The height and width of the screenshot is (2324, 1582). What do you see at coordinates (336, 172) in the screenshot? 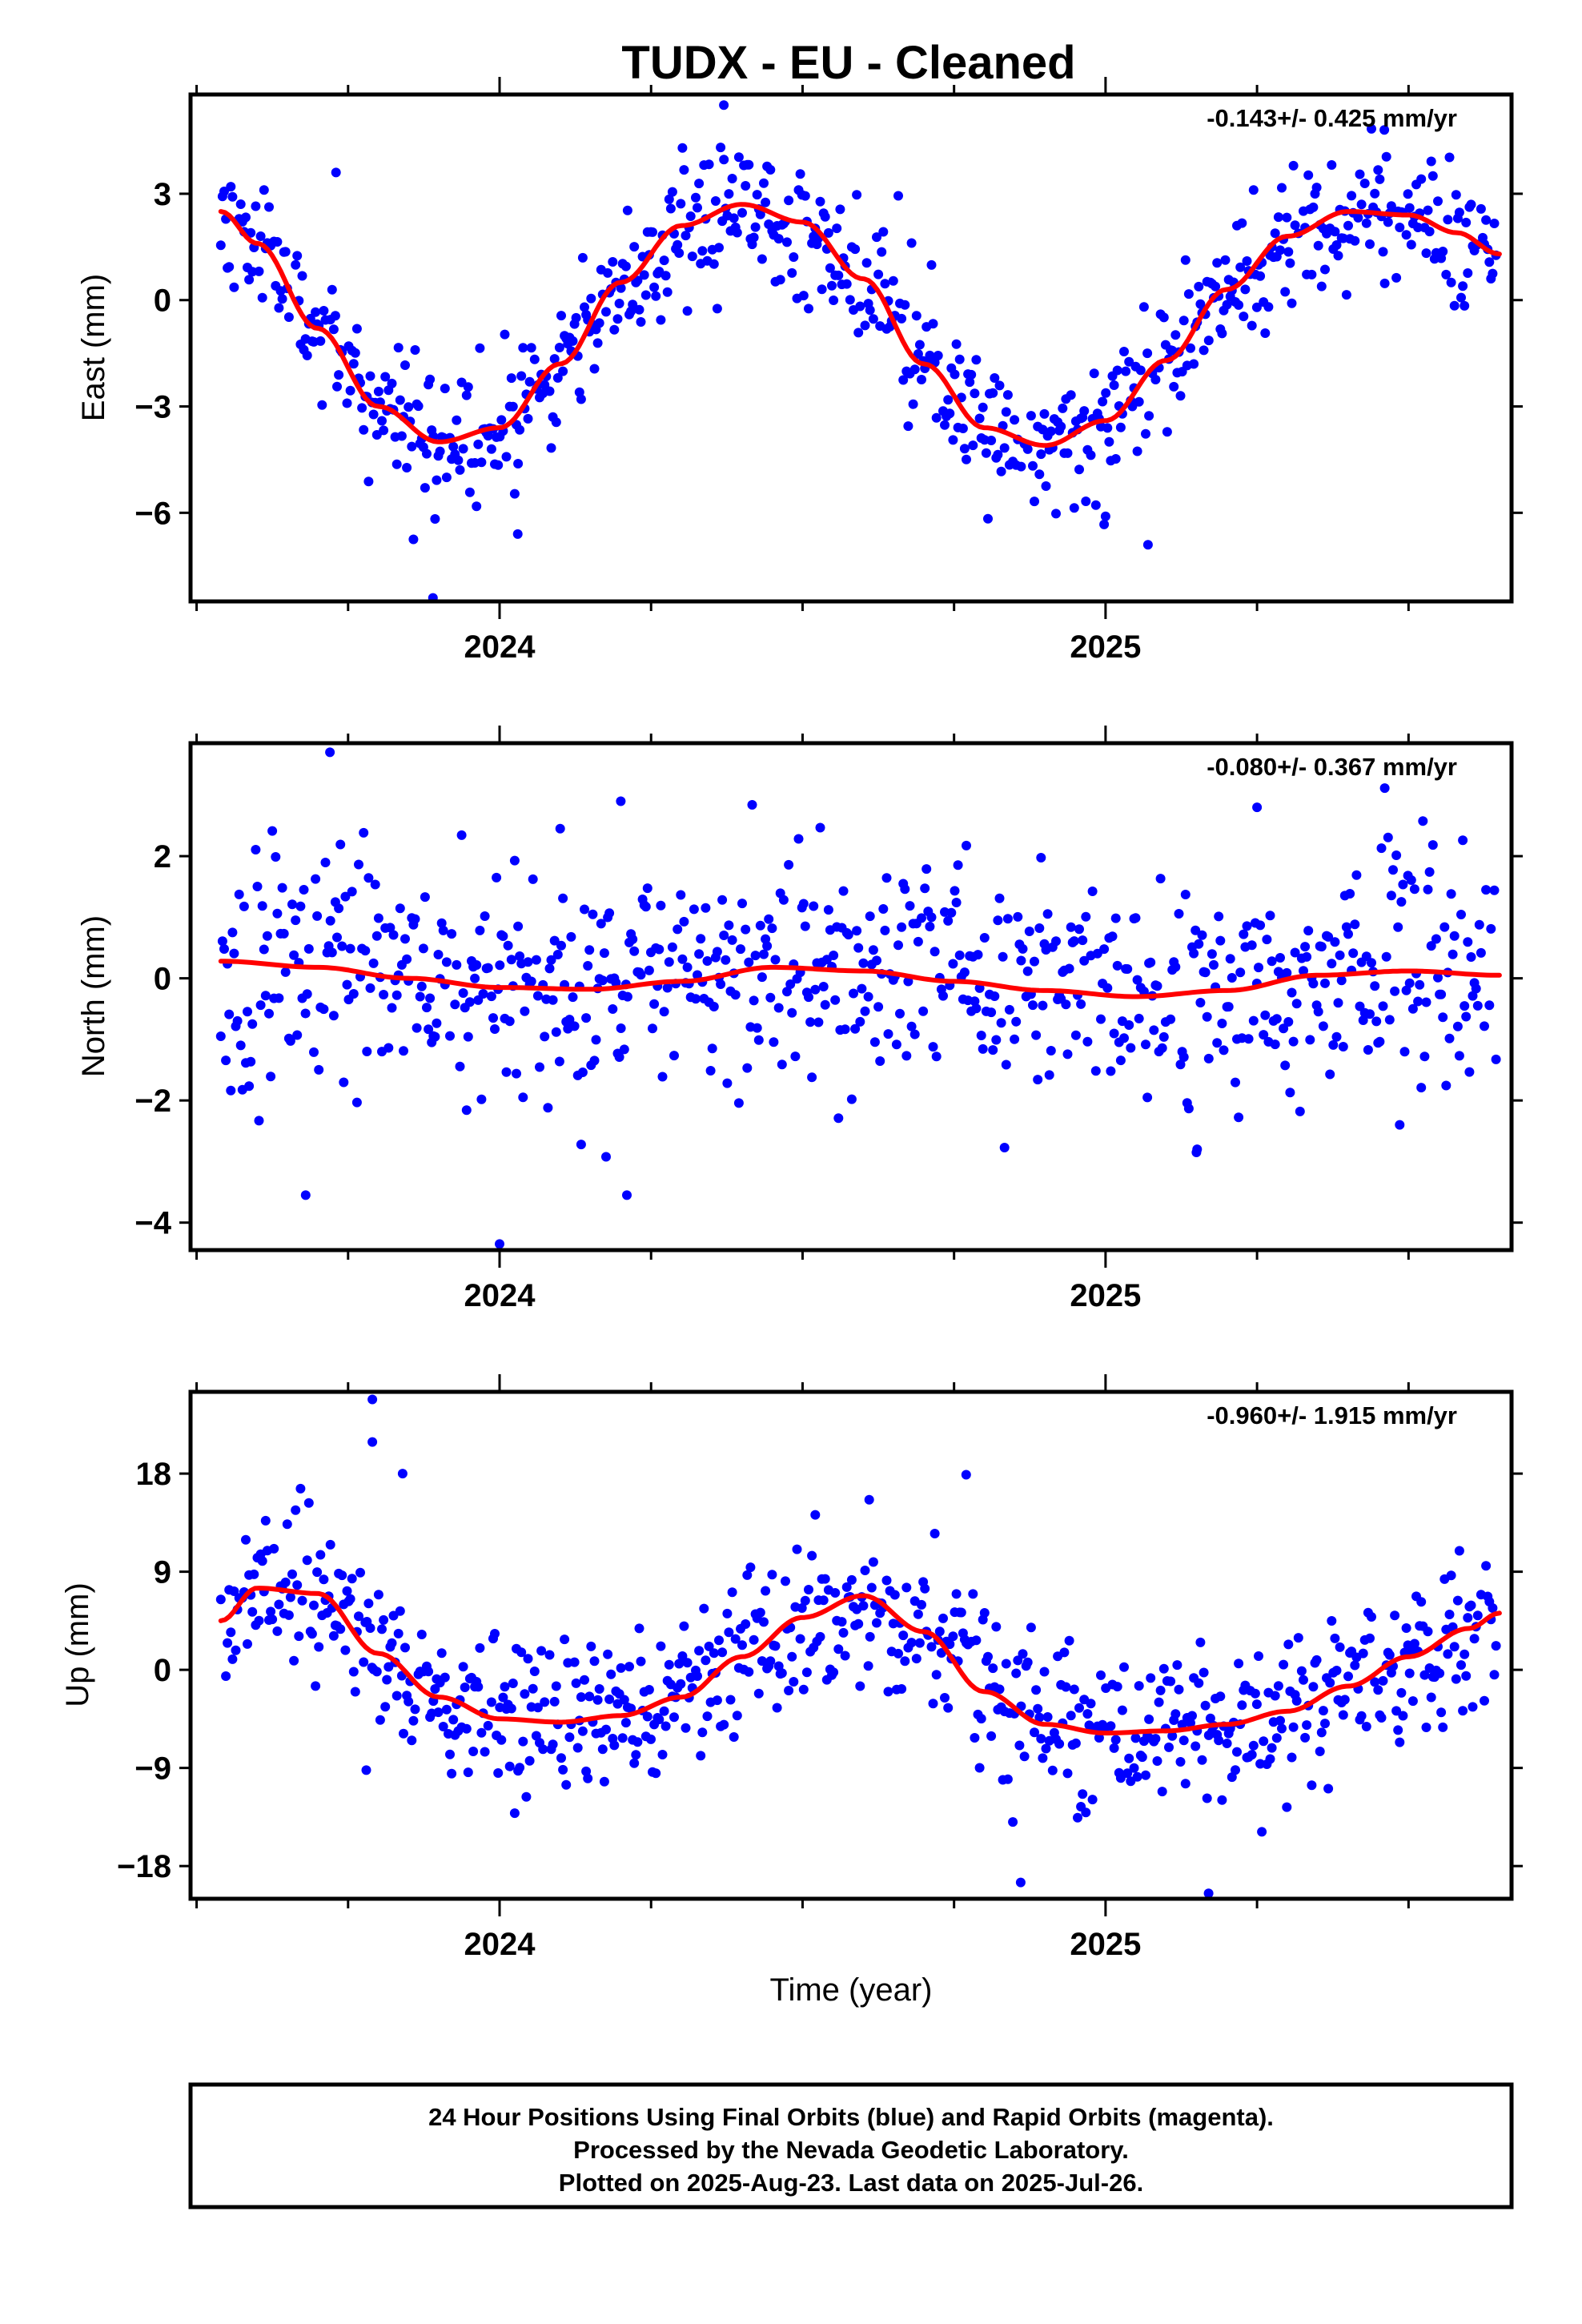
I see `east-outlier-point` at bounding box center [336, 172].